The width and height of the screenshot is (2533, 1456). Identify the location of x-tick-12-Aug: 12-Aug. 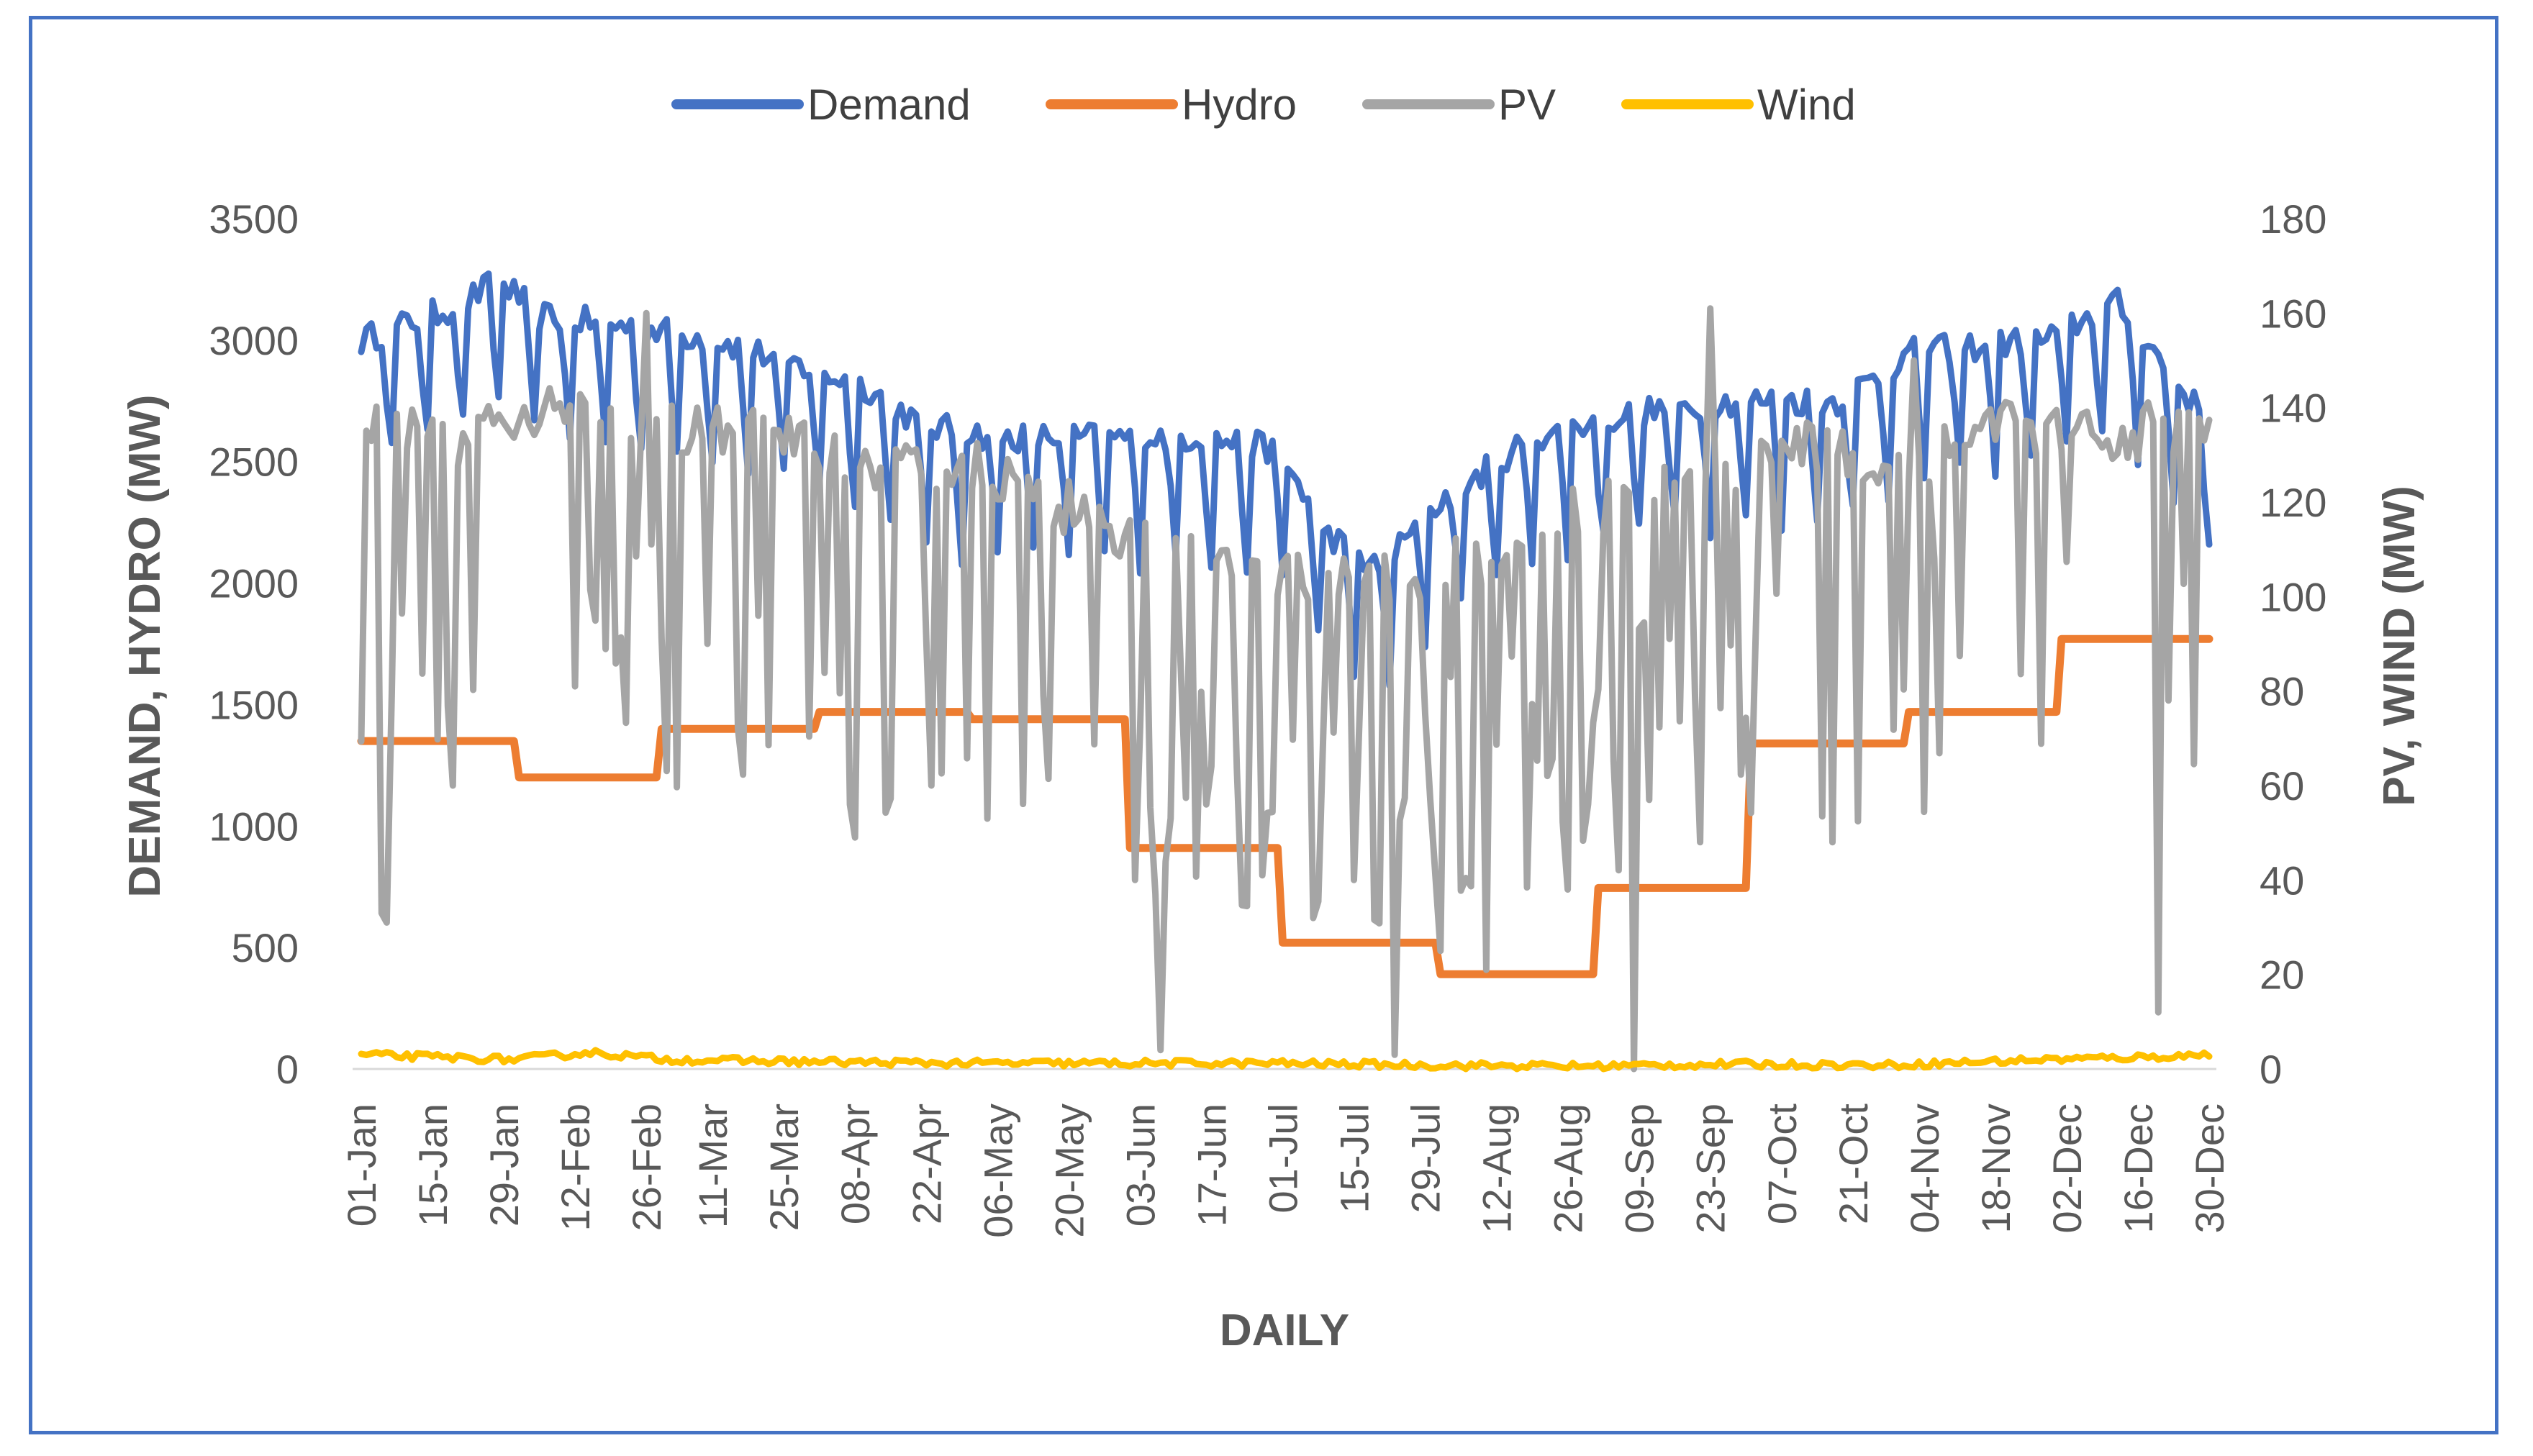
(1497, 1169).